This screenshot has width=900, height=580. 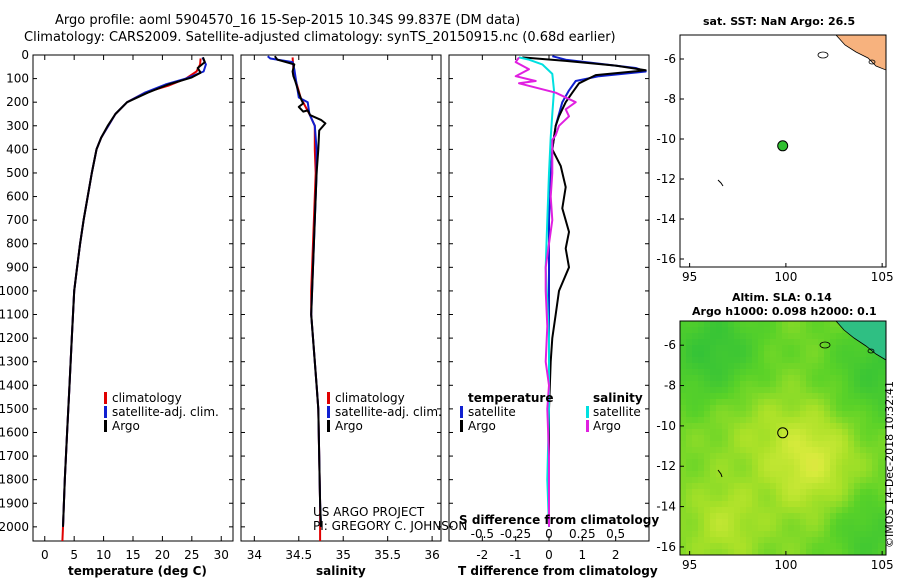 I want to click on x-tick-label: 35, so click(x=343, y=555).